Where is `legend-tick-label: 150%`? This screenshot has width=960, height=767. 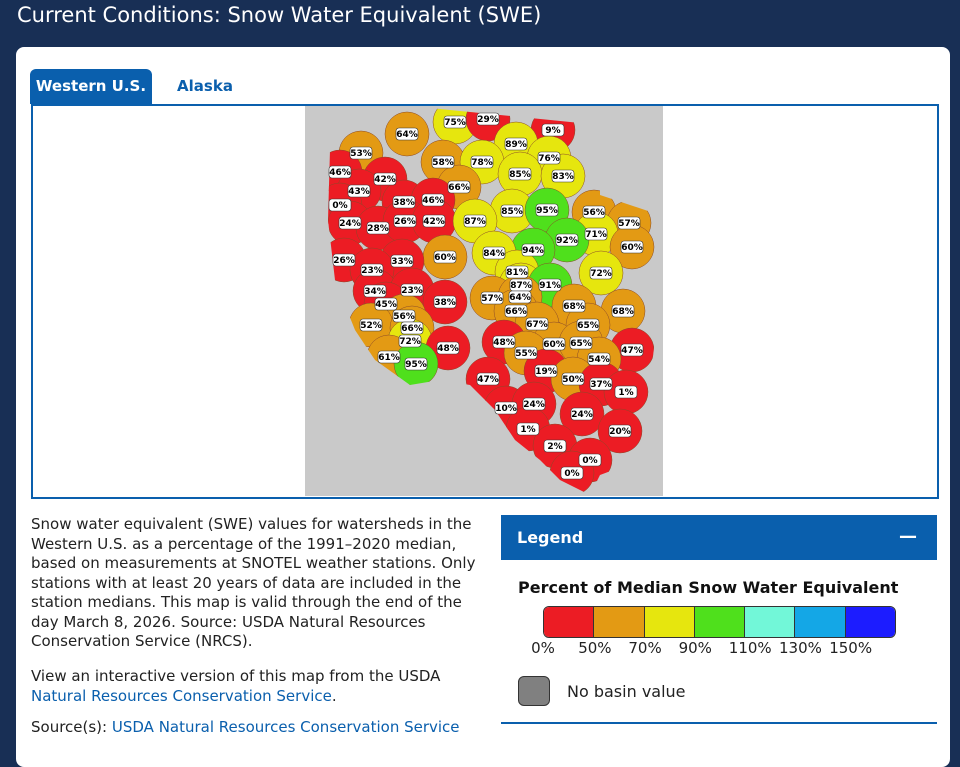
legend-tick-label: 150% is located at coordinates (851, 648).